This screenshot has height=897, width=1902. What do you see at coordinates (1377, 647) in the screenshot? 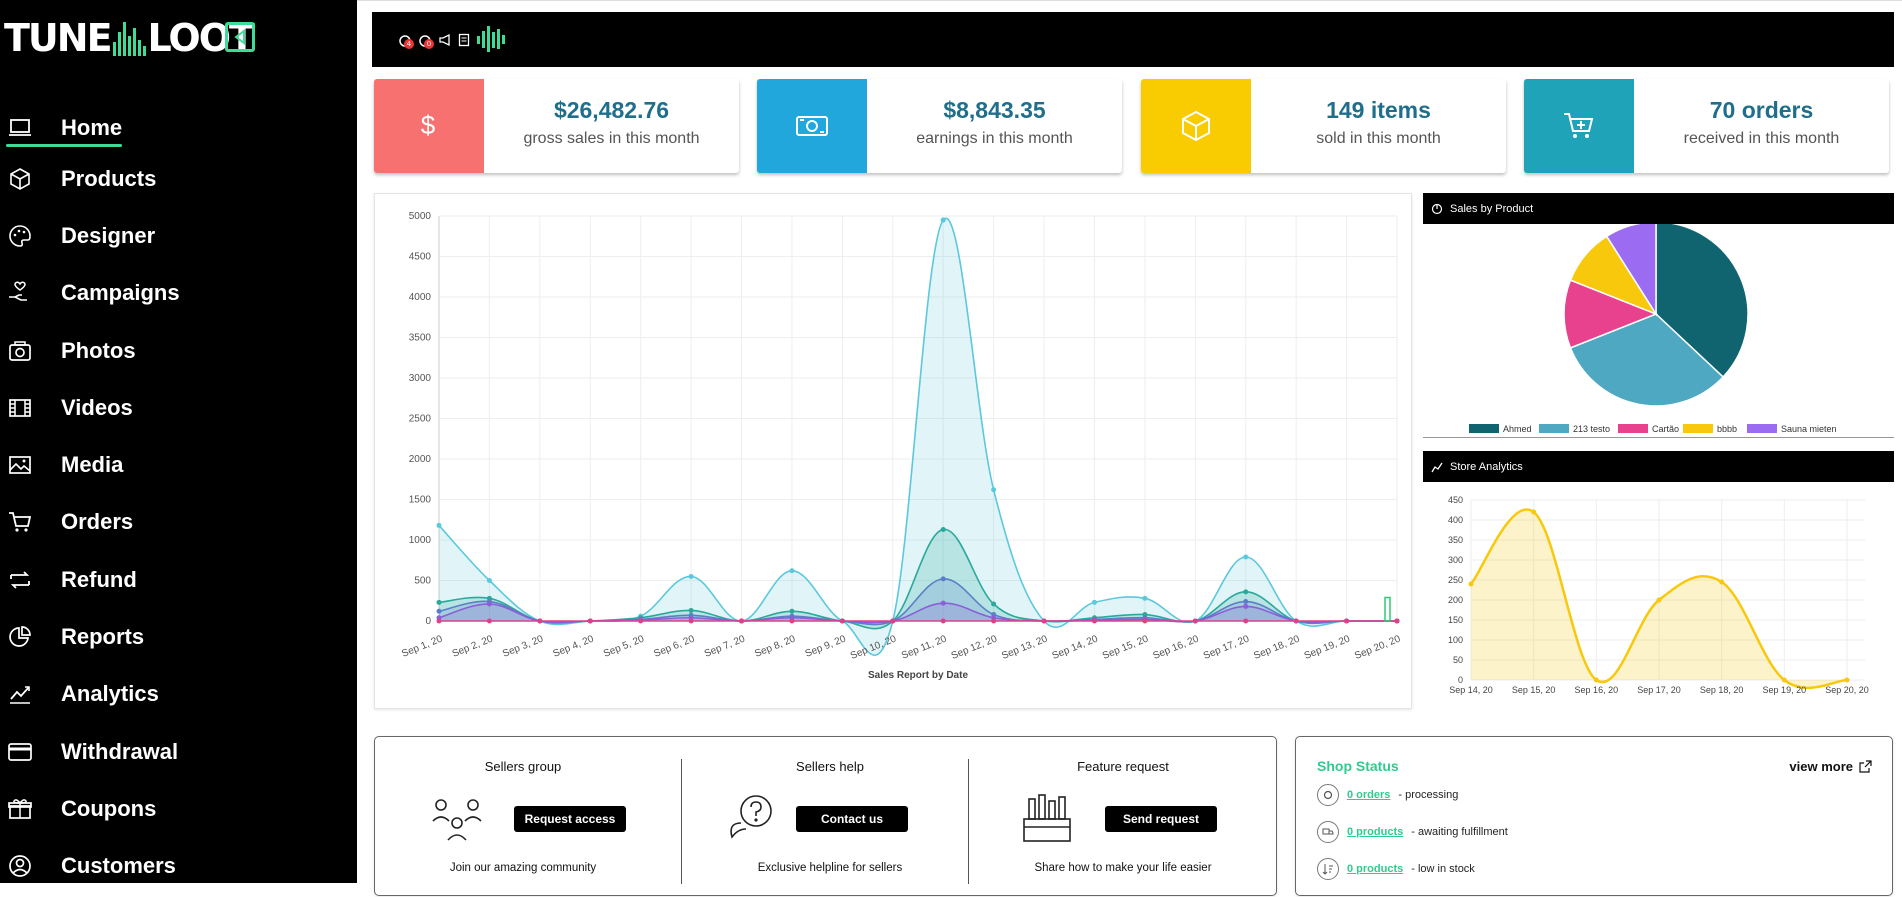
I see `x-tick-label: Sep 20, 20` at bounding box center [1377, 647].